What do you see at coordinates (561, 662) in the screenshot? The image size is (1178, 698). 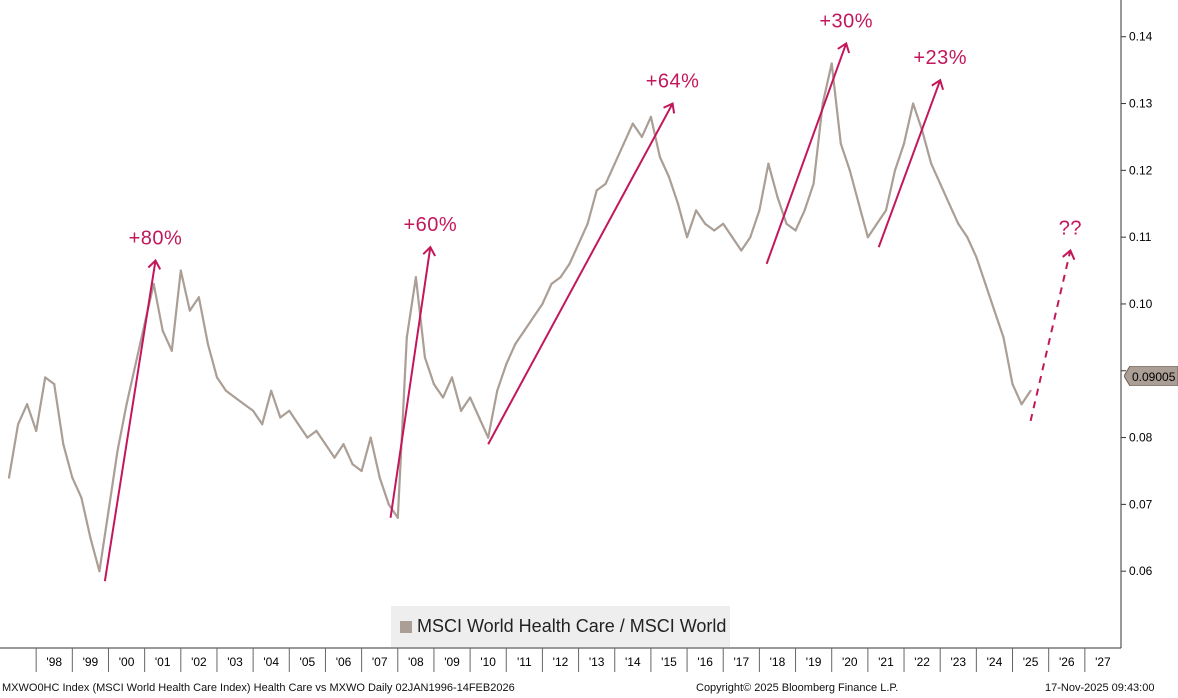 I see `x-tick-label: '12` at bounding box center [561, 662].